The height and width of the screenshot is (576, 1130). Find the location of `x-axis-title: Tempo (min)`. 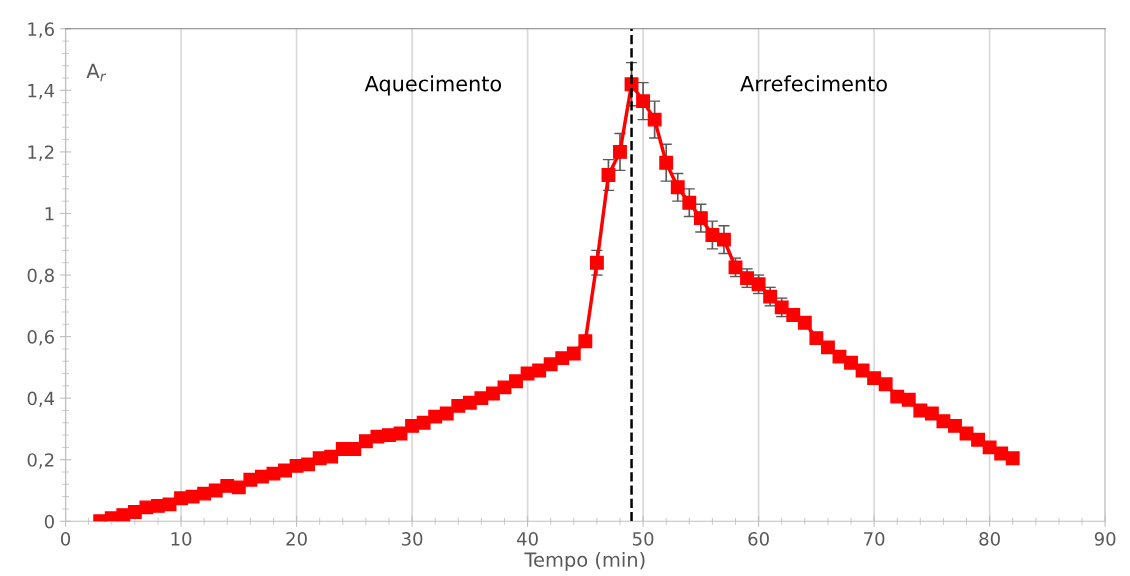

x-axis-title: Tempo (min) is located at coordinates (584, 561).